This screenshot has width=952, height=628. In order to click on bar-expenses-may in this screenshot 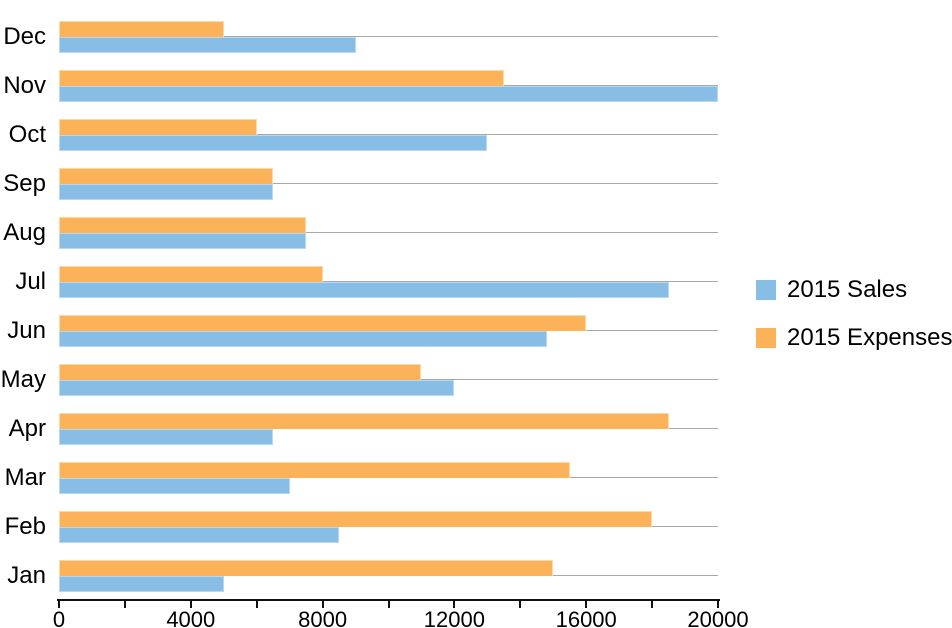, I will do `click(240, 371)`.